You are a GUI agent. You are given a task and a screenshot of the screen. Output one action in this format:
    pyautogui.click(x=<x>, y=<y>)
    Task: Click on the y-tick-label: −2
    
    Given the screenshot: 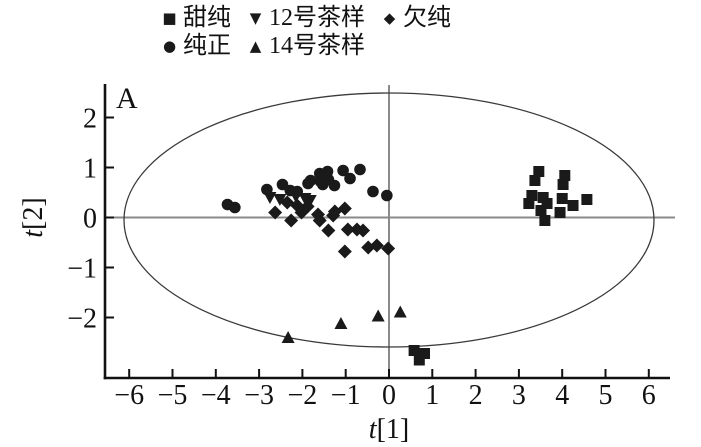 What is the action you would take?
    pyautogui.click(x=82, y=319)
    